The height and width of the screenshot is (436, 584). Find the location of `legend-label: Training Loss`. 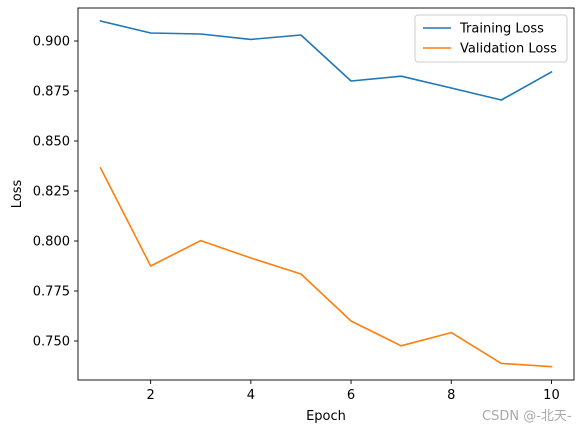

legend-label: Training Loss is located at coordinates (501, 29).